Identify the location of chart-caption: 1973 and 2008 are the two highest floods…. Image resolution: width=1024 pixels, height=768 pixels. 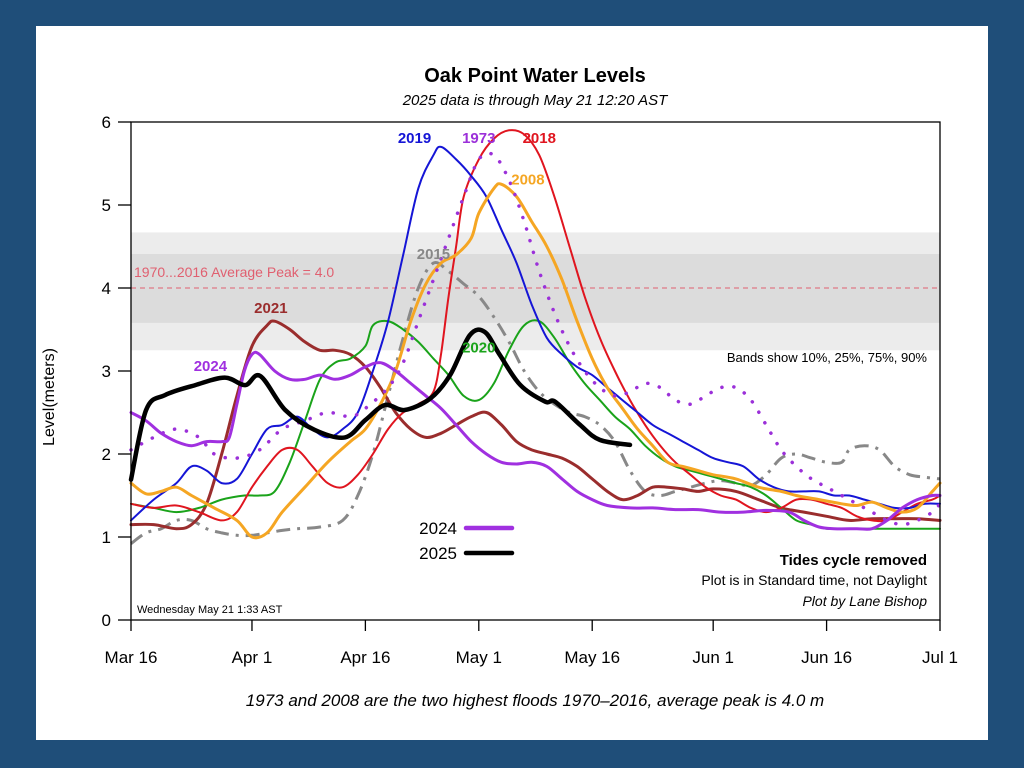
(535, 700).